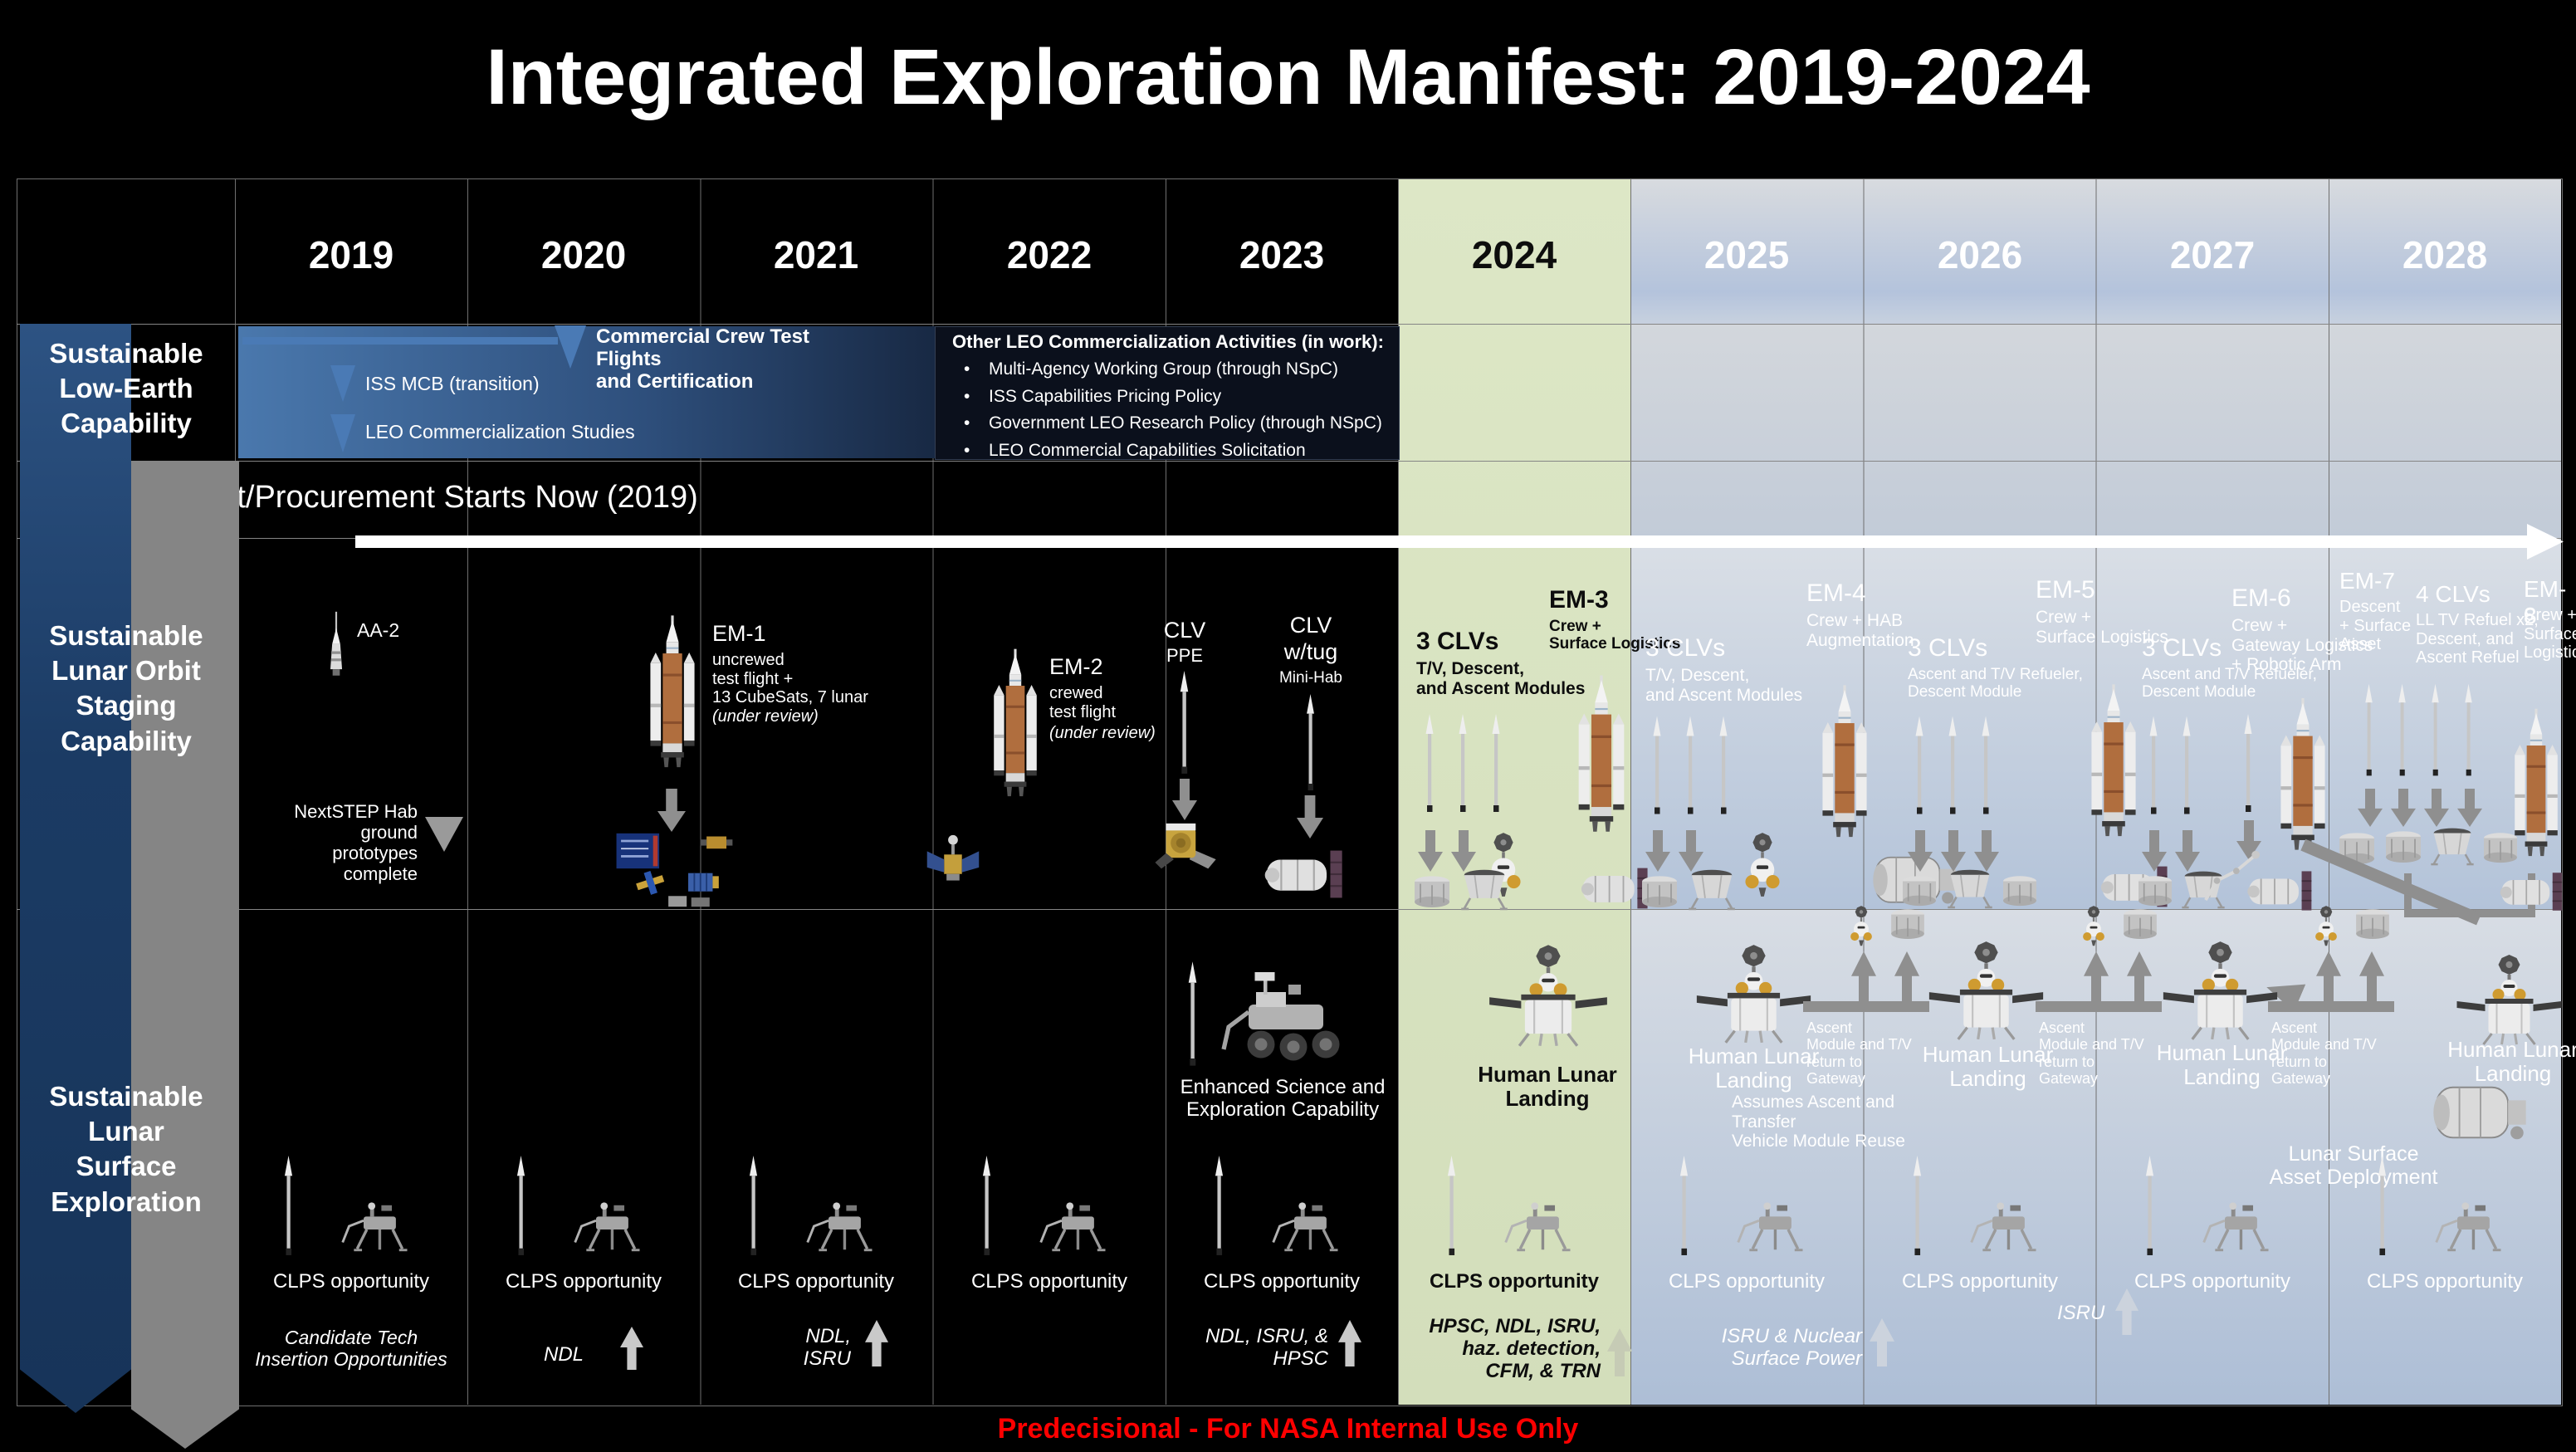 The width and height of the screenshot is (2576, 1452). What do you see at coordinates (2331, 1006) in the screenshot?
I see `ascent-return-connector` at bounding box center [2331, 1006].